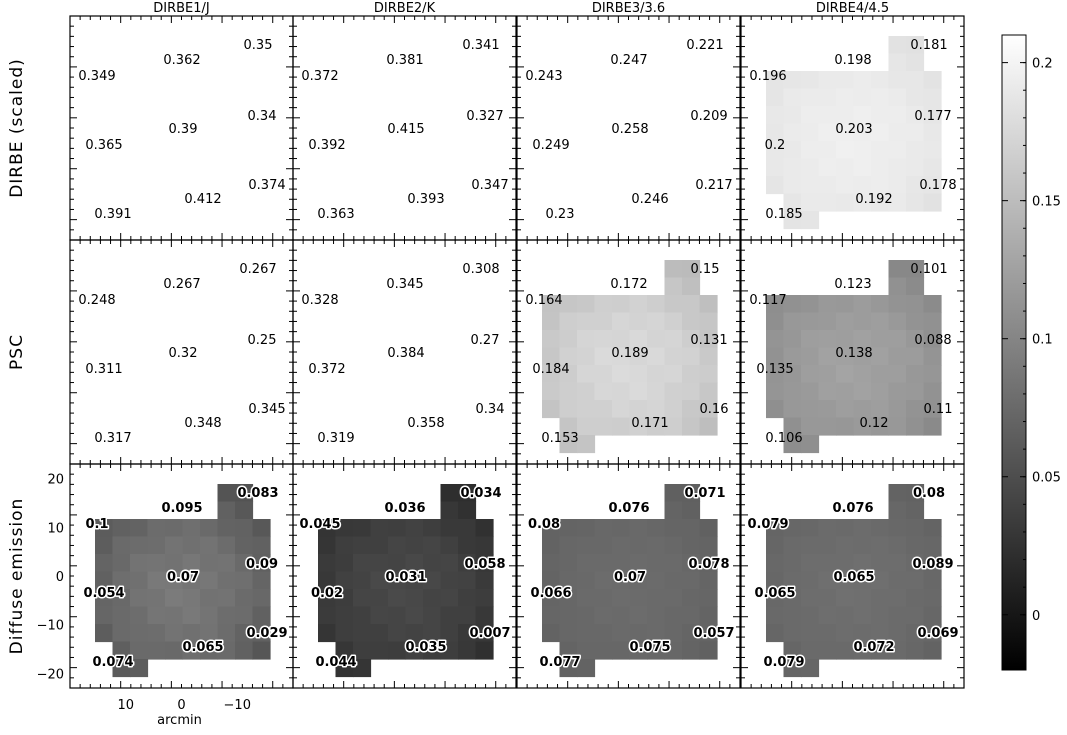 This screenshot has height=735, width=1067. I want to click on data-label: 0.381, so click(404, 60).